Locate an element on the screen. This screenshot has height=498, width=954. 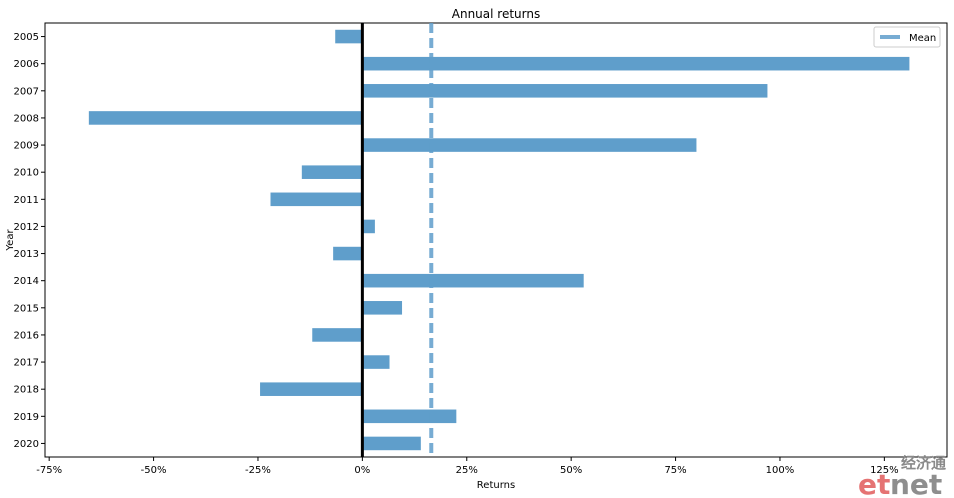
bar-2008 is located at coordinates (225, 118).